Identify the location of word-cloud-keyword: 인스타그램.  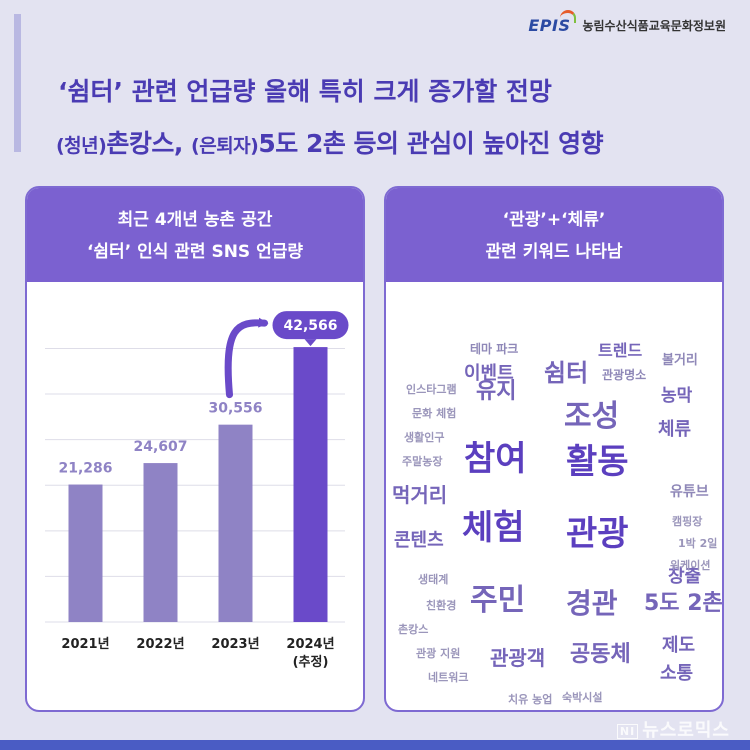
(431, 389).